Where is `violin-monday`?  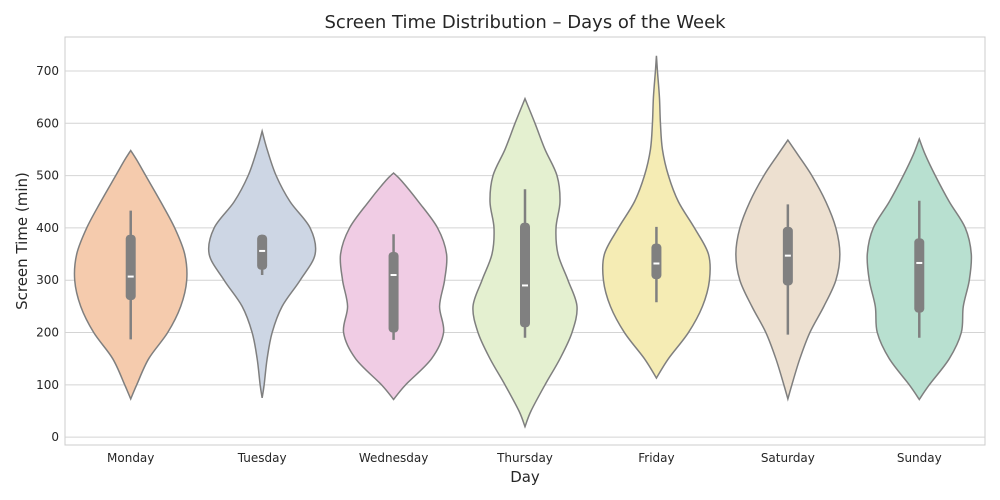 violin-monday is located at coordinates (130, 275).